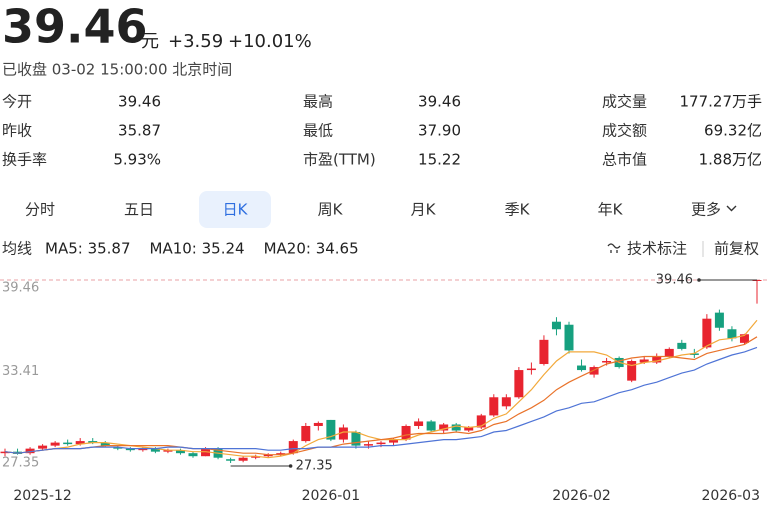  I want to click on tab: 分时, so click(40, 210).